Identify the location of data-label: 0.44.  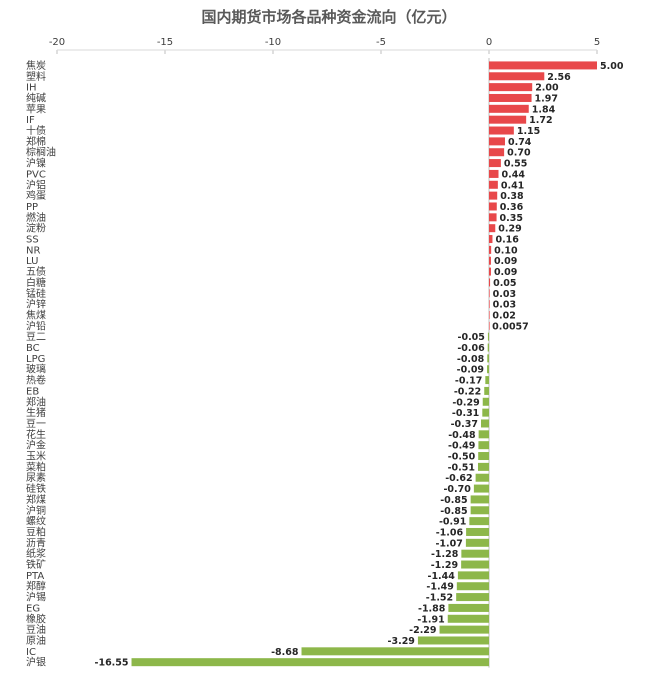
(514, 174).